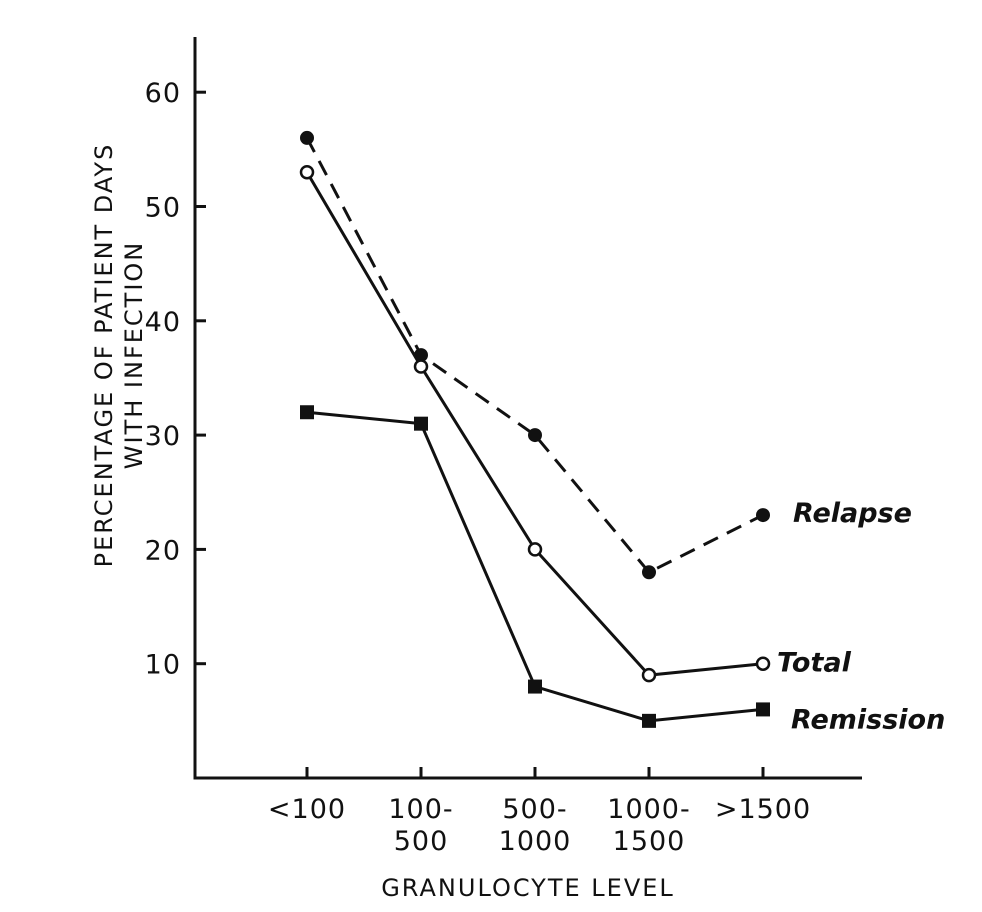 The image size is (982, 912). What do you see at coordinates (535, 825) in the screenshot?
I see `x-tick-label: 500-1000` at bounding box center [535, 825].